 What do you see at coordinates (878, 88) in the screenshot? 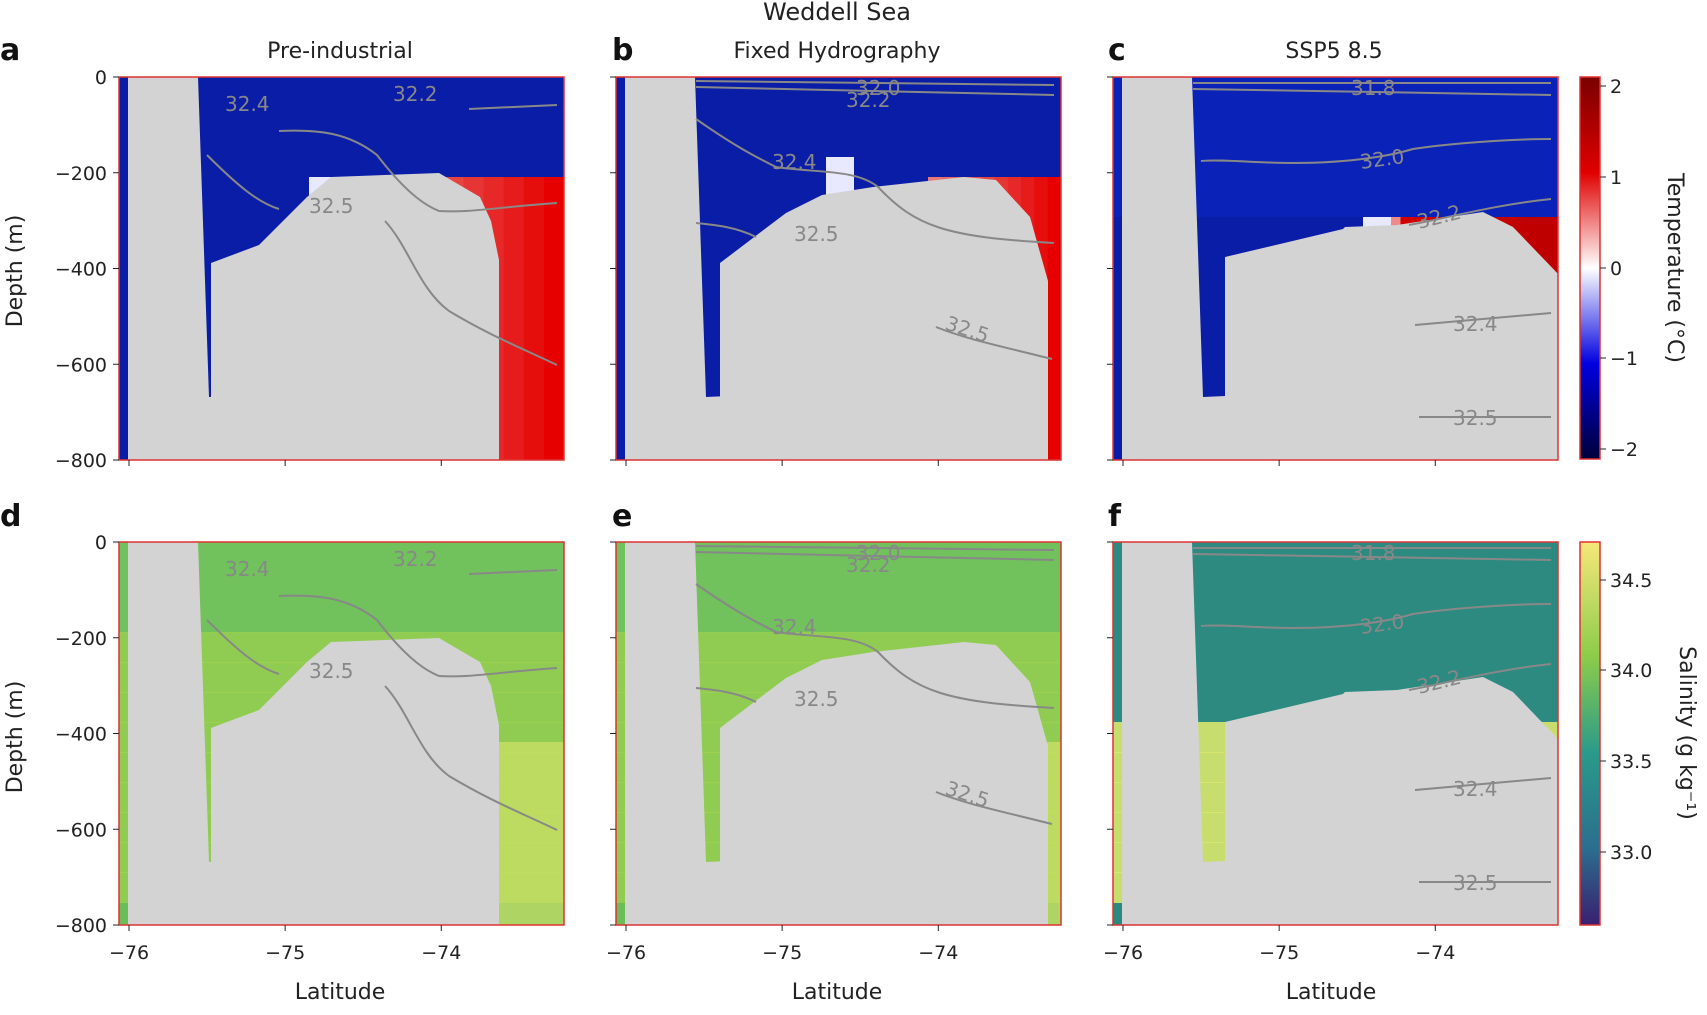
I see `b-contour-label-1: 32.0` at bounding box center [878, 88].